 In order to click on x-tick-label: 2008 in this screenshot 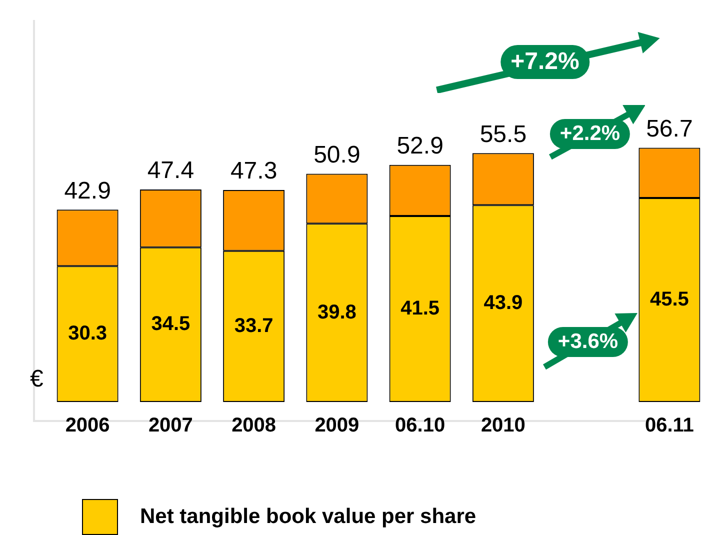, I will do `click(254, 425)`.